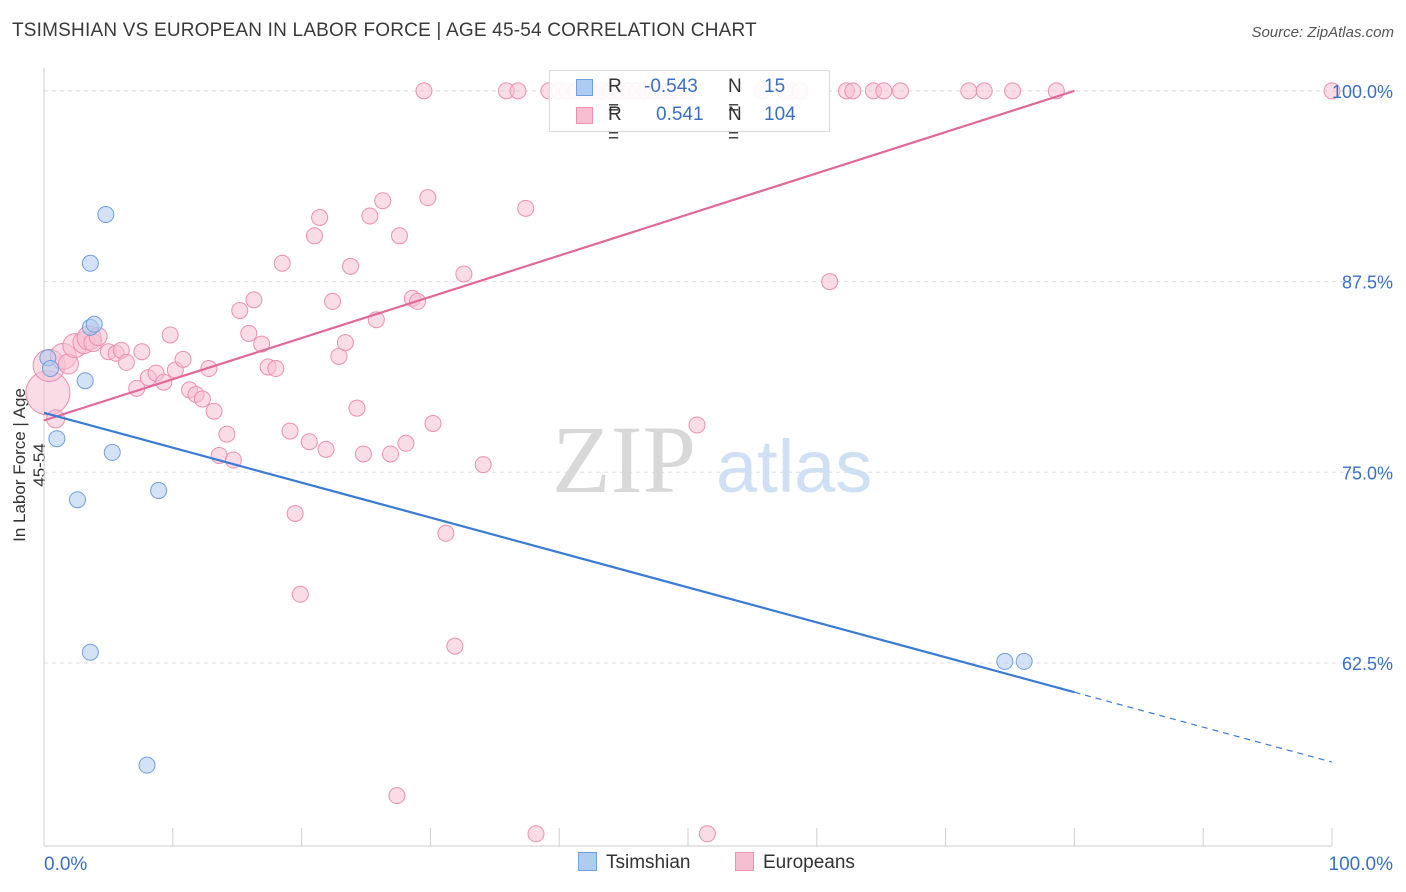  What do you see at coordinates (680, 114) in the screenshot?
I see `legend-r-value: 0.541` at bounding box center [680, 114].